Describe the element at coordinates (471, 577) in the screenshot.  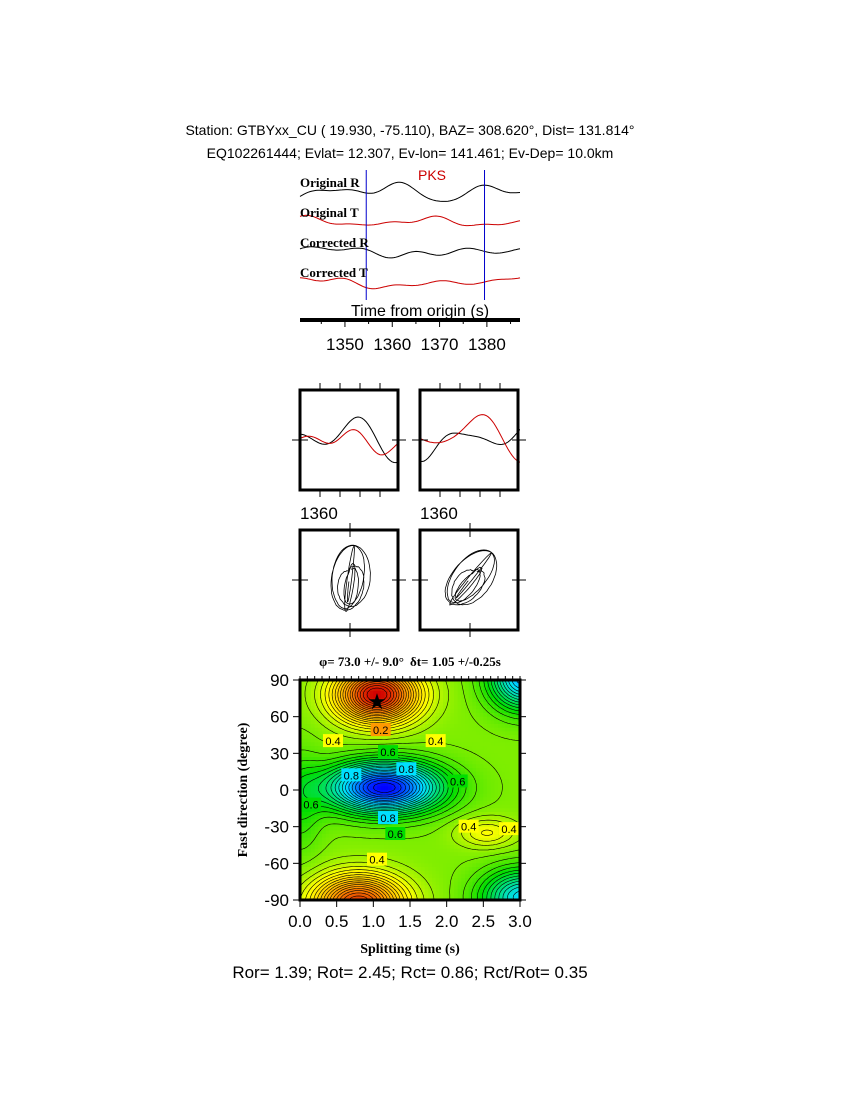
I see `particle-motion-path` at that location.